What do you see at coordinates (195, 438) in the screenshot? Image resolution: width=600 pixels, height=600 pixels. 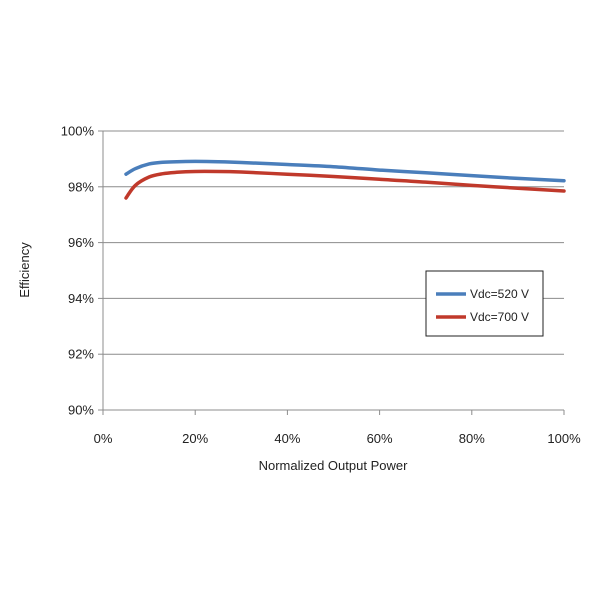 I see `x-tick-label: 20%` at bounding box center [195, 438].